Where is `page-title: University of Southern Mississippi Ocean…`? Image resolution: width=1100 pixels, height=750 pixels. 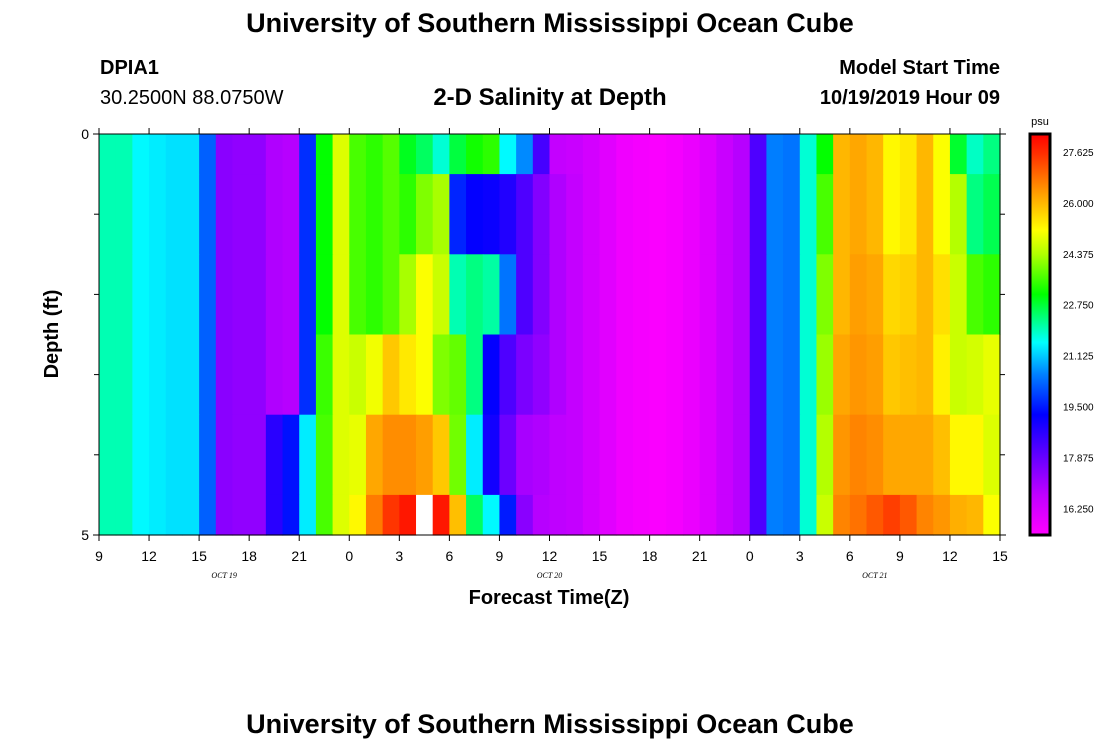 page-title: University of Southern Mississippi Ocean… is located at coordinates (550, 23).